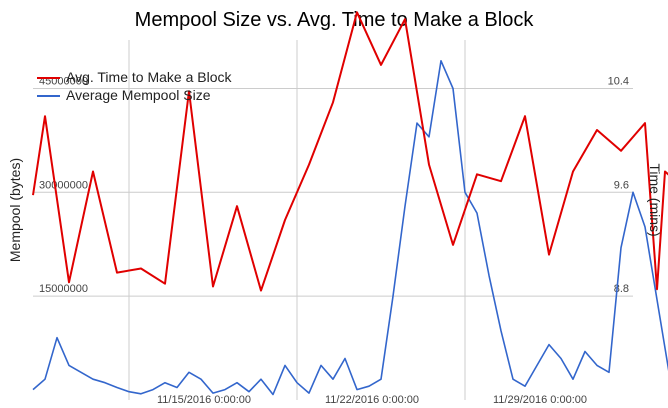  I want to click on y-right-axis-label: Time (mins), so click(655, 199).